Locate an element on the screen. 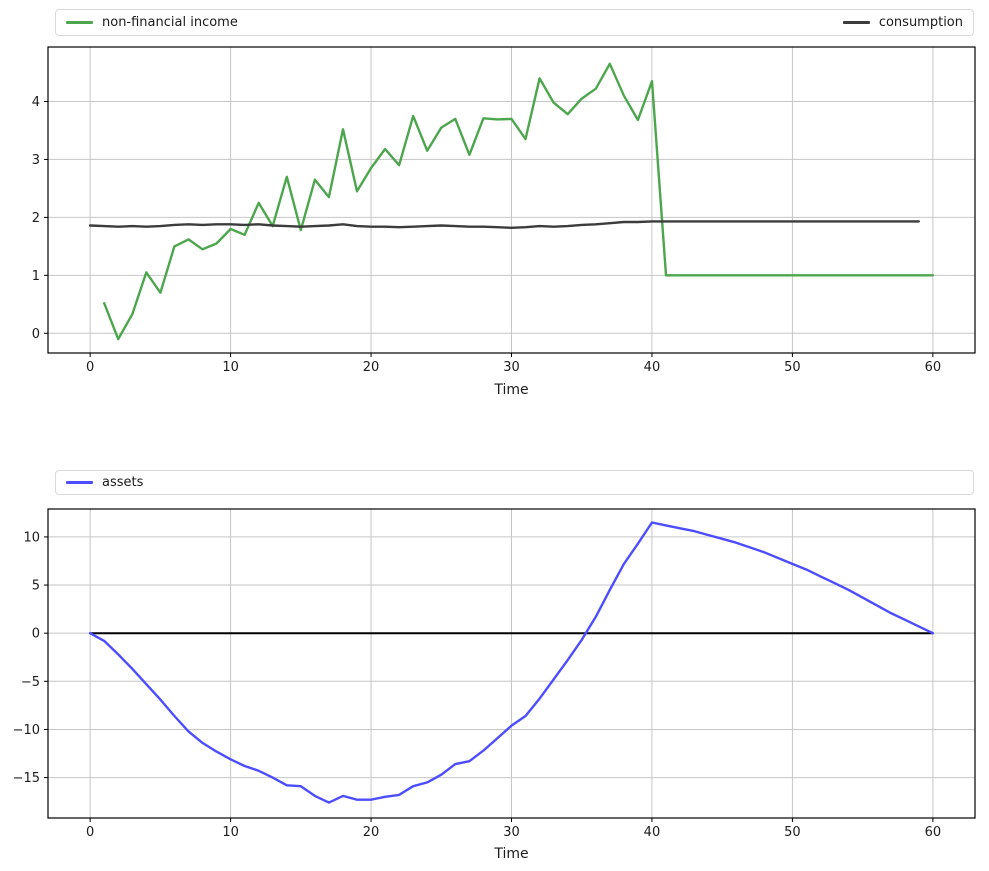 The height and width of the screenshot is (871, 989). legend-item-consumption: consumption is located at coordinates (902, 22).